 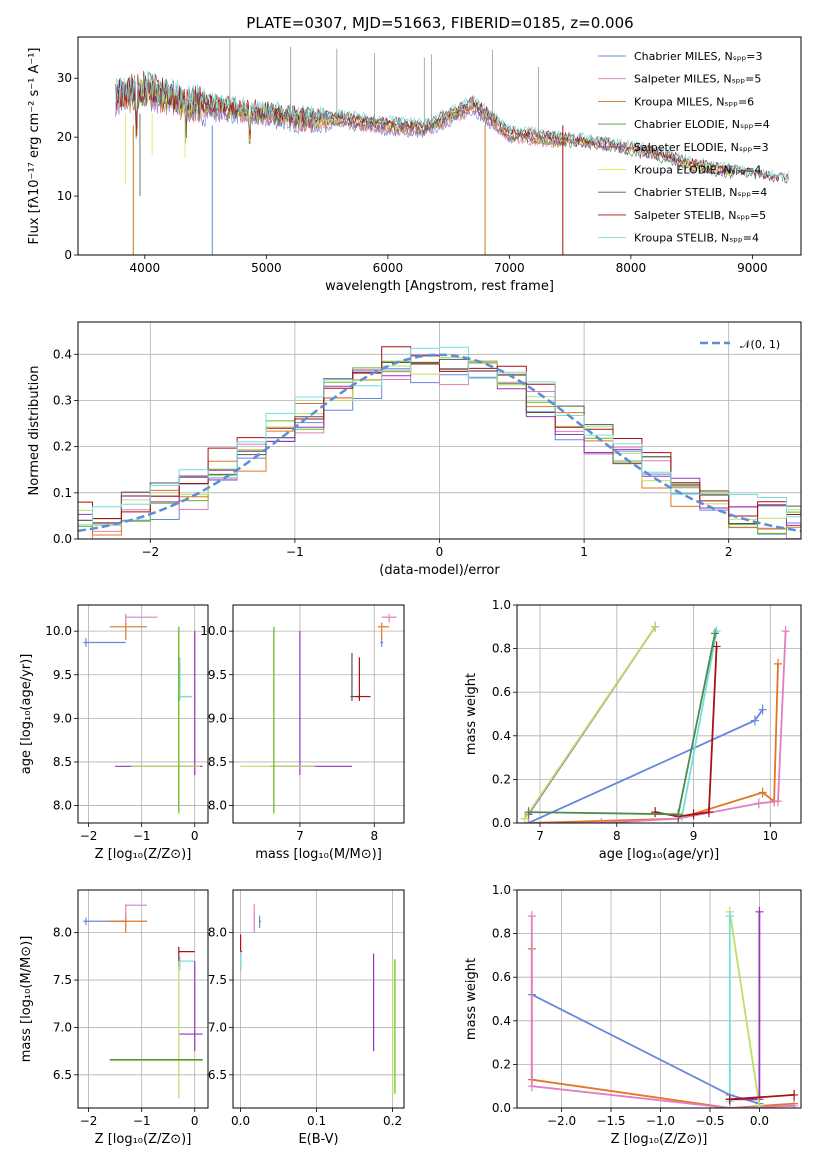 I want to click on x-tick-label: 7000, so click(x=509, y=268).